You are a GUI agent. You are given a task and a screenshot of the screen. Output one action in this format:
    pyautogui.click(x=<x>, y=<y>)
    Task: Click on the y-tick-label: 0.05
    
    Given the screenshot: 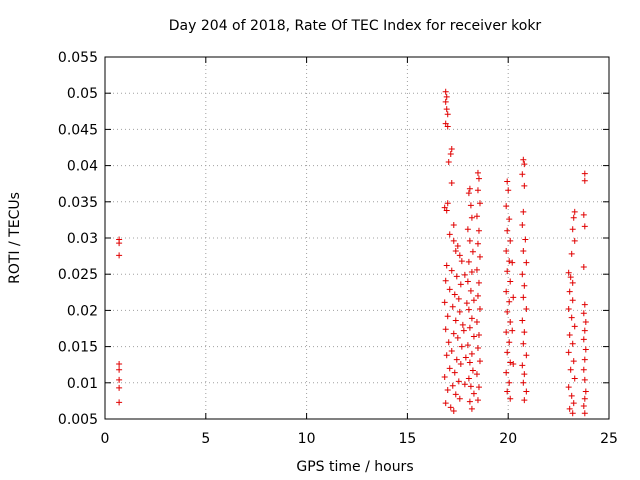 What is the action you would take?
    pyautogui.click(x=82, y=94)
    